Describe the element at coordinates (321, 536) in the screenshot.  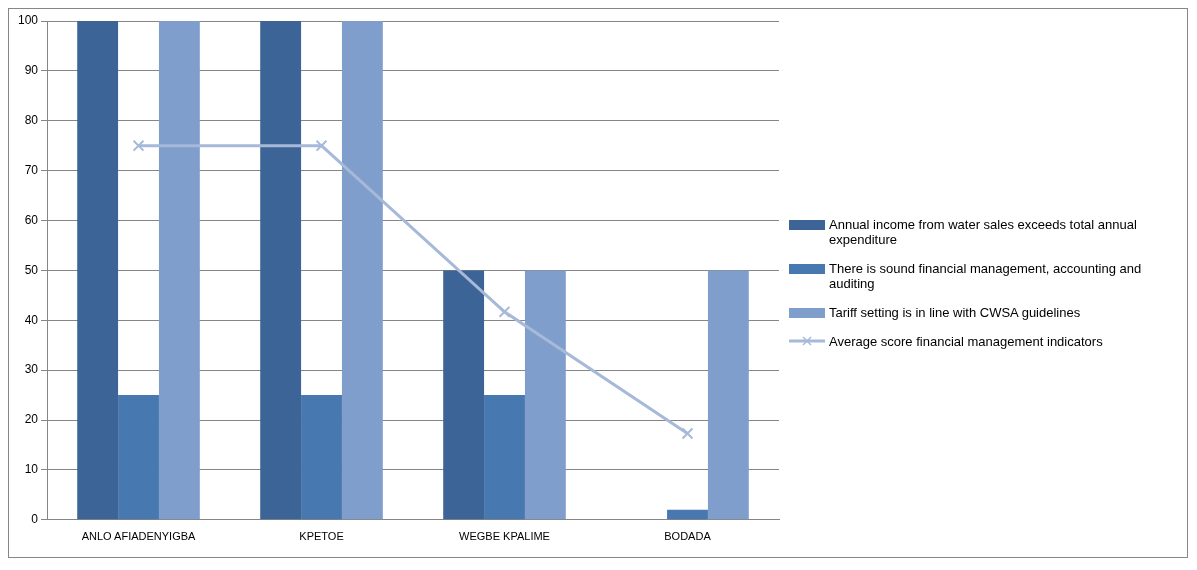
I see `x-tick-label: KPETOE` at that location.